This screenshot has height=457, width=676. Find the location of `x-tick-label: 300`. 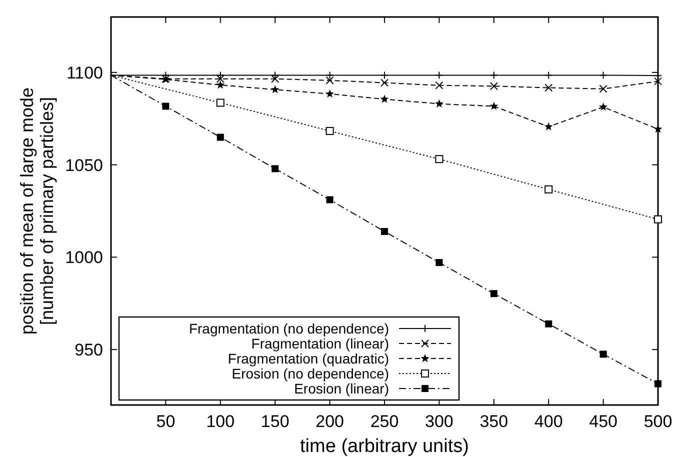

x-tick-label: 300 is located at coordinates (439, 421).